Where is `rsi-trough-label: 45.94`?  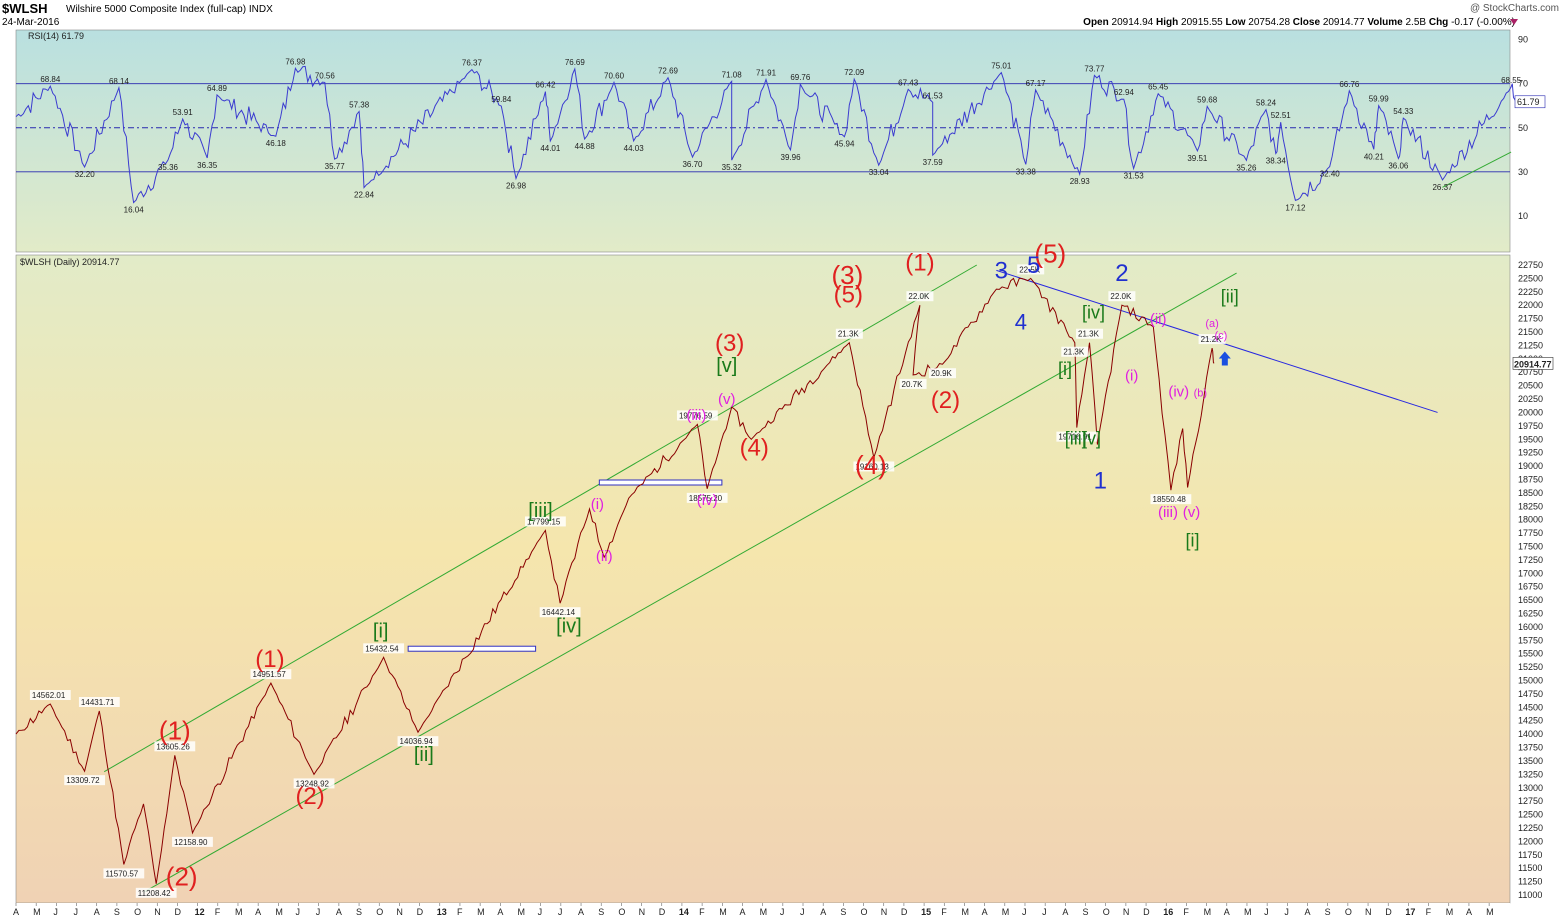 rsi-trough-label: 45.94 is located at coordinates (844, 144).